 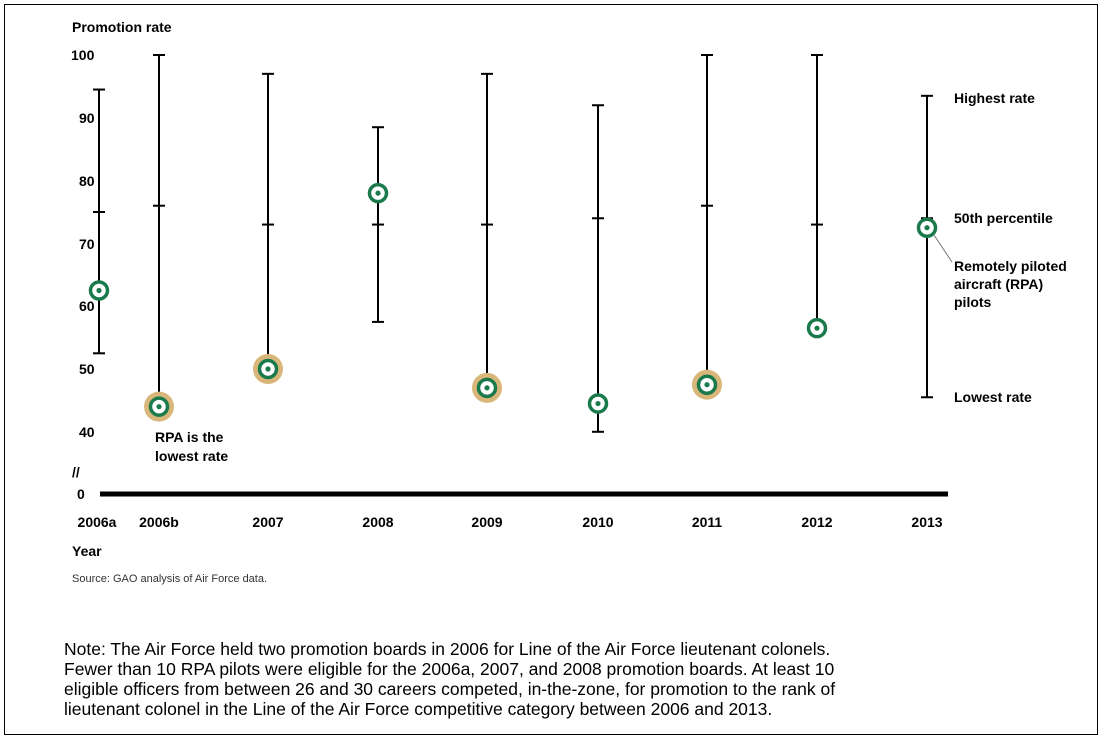 I want to click on annotation-rpa-lowest-line1: RPA is the, so click(x=189, y=437).